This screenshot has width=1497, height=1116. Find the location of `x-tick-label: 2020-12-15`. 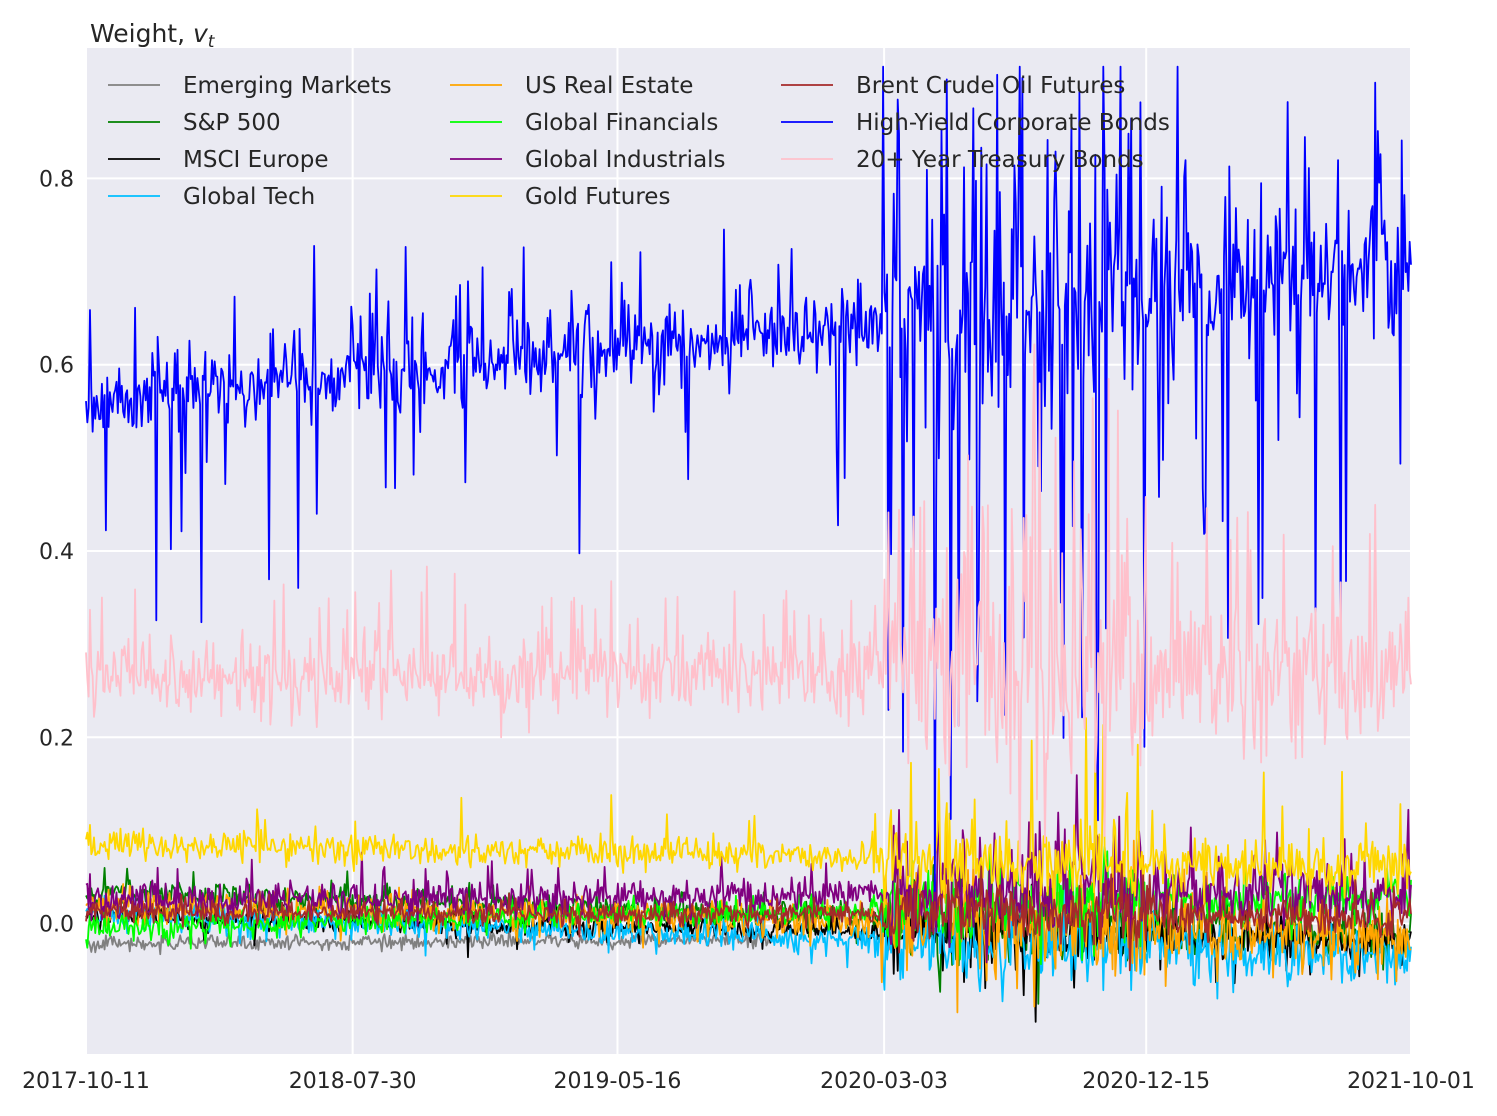

x-tick-label: 2020-12-15 is located at coordinates (1146, 1081).